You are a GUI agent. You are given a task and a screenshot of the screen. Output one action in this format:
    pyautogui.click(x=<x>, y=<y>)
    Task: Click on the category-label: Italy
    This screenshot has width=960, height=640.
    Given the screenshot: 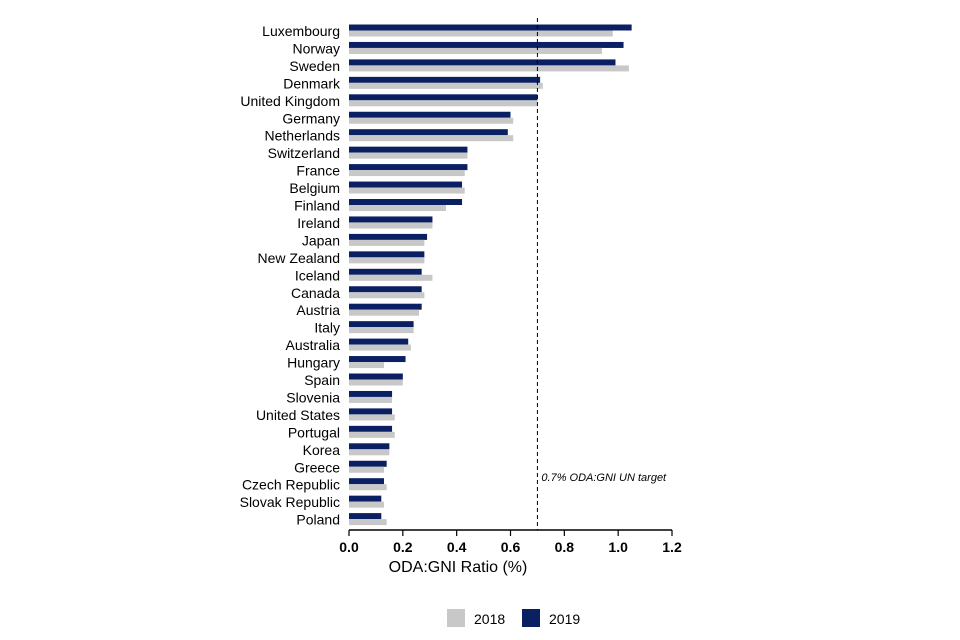 What is the action you would take?
    pyautogui.click(x=327, y=328)
    